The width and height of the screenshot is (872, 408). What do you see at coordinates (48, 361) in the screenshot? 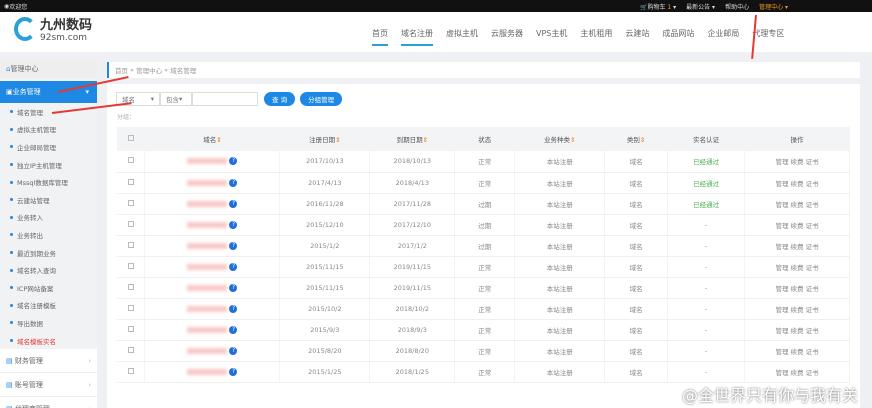
I see `sidebar-group: ▤ 财务管理 ›` at bounding box center [48, 361].